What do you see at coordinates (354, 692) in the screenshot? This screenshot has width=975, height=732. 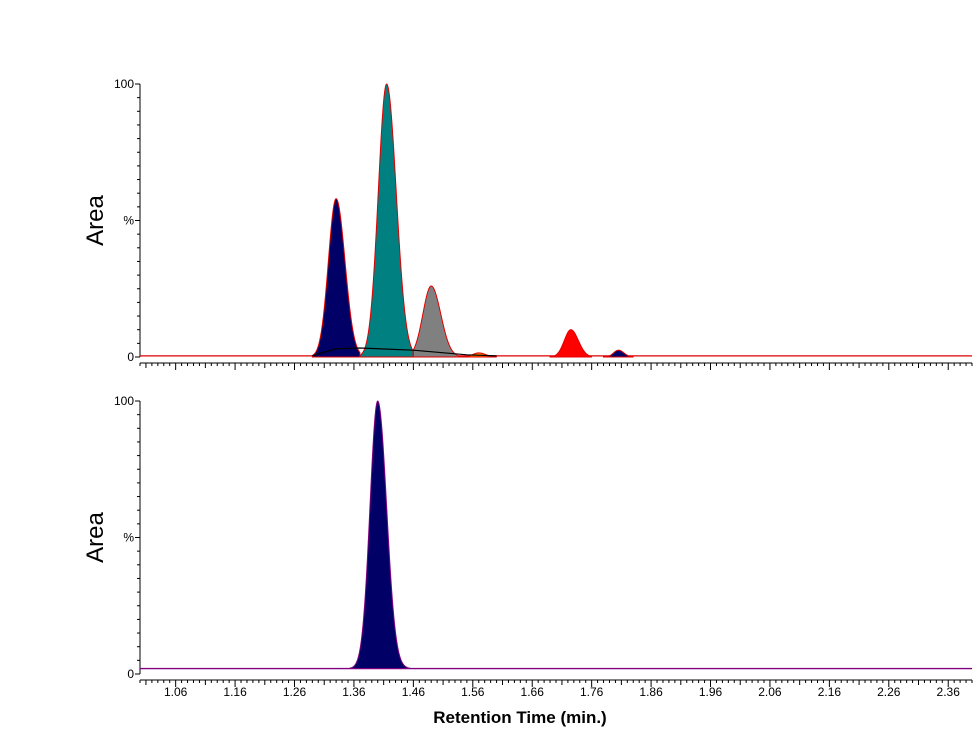 I see `x-tick-label: 1.36` at bounding box center [354, 692].